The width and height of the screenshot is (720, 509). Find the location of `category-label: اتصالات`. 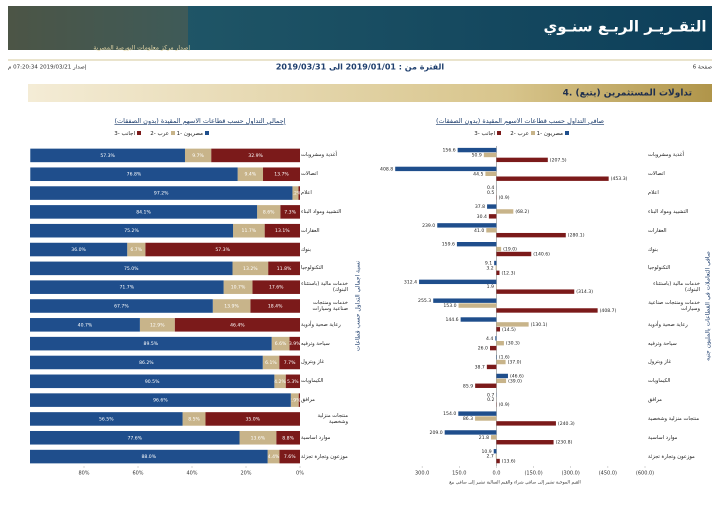

category-label: اتصالات is located at coordinates (309, 174).